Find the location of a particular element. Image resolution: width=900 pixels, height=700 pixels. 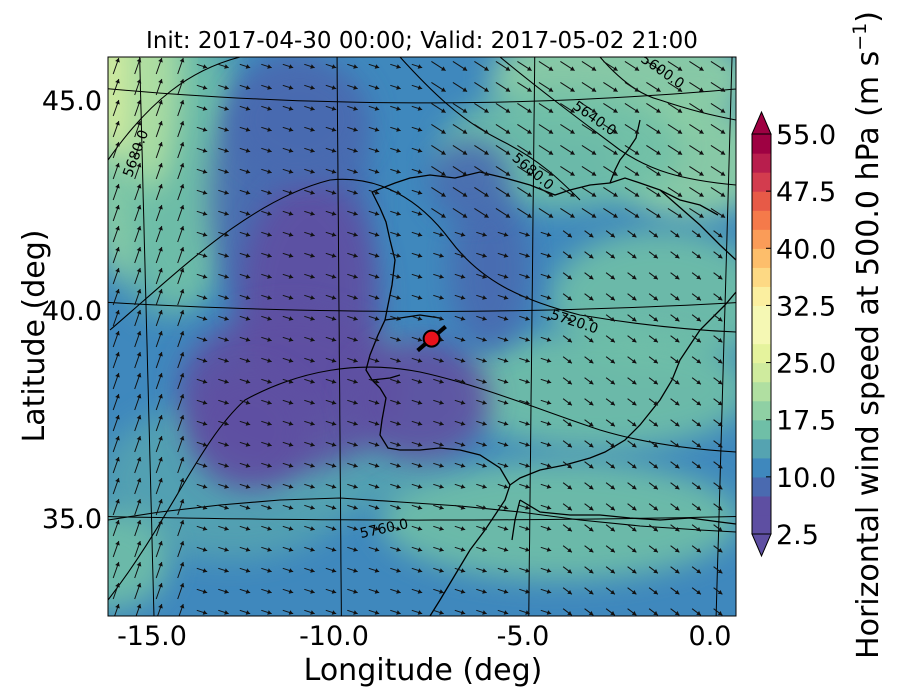

contour-line is located at coordinates (174, 109).